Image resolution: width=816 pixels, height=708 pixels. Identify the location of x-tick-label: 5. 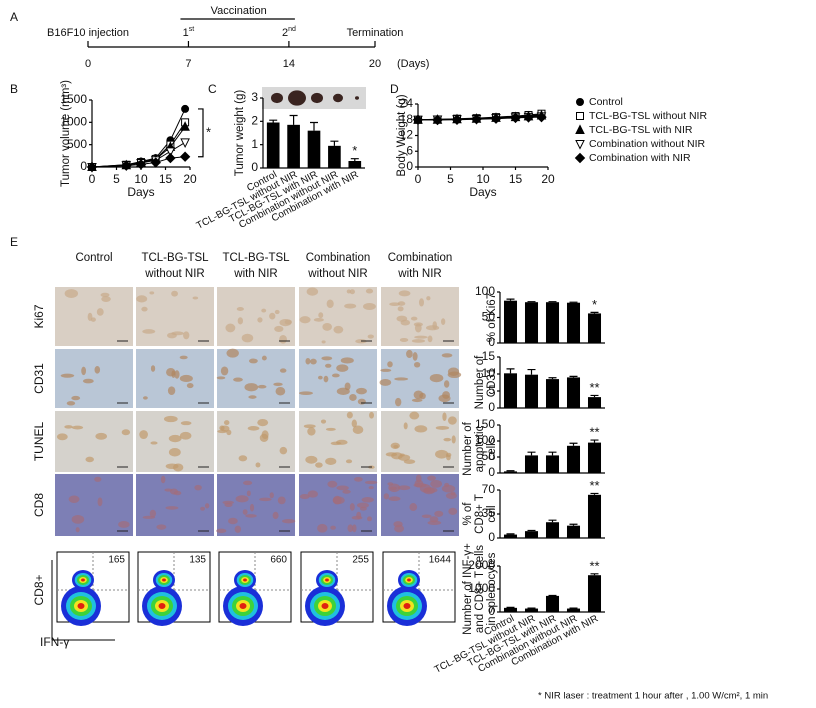
(116, 179).